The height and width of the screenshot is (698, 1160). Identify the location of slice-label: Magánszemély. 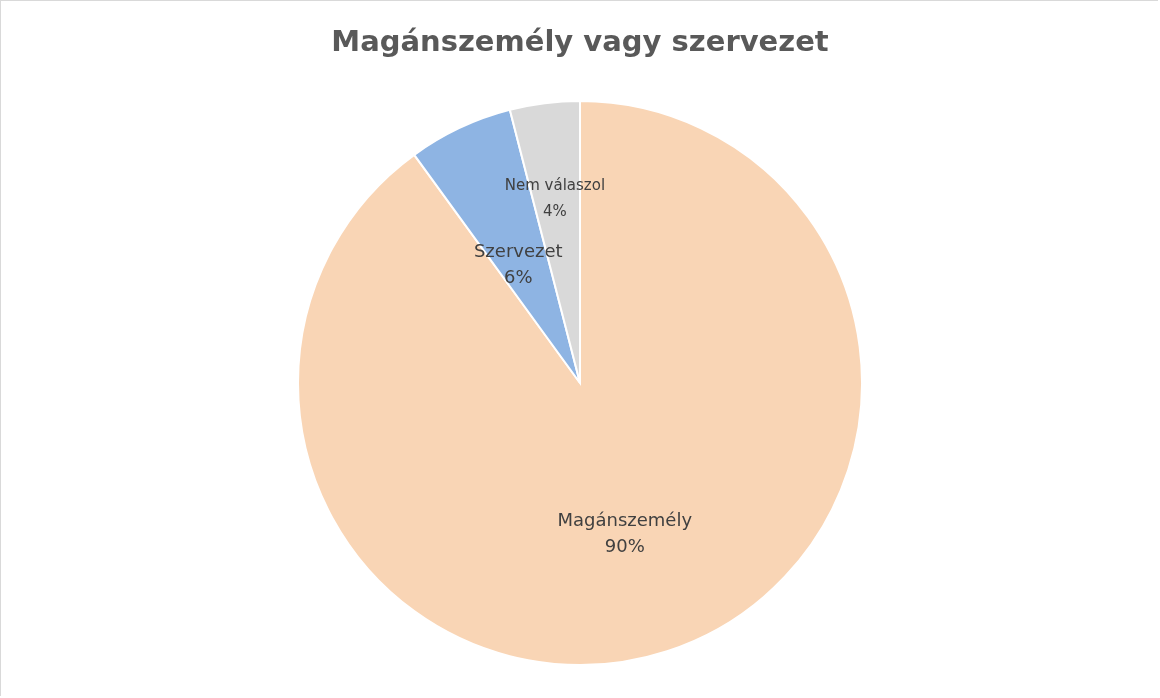
(625, 519).